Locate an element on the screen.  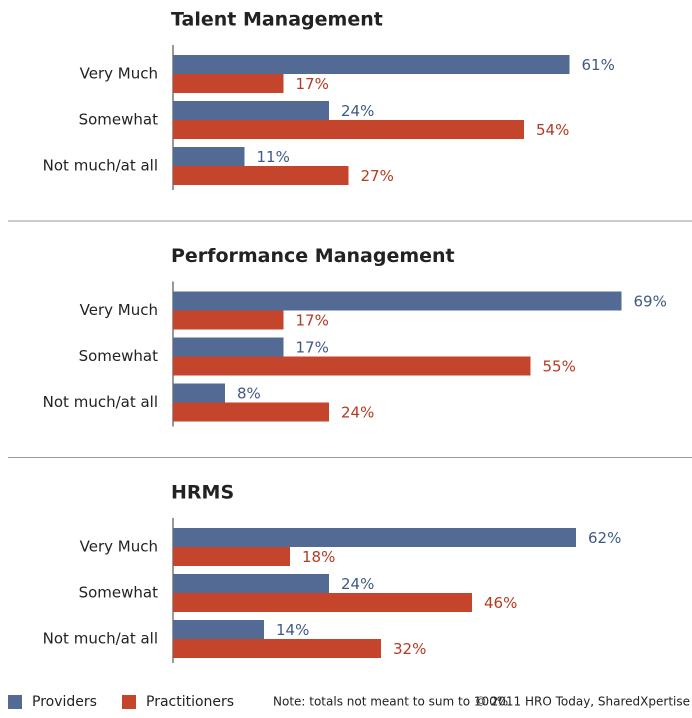
value-label: 18% is located at coordinates (318, 557).